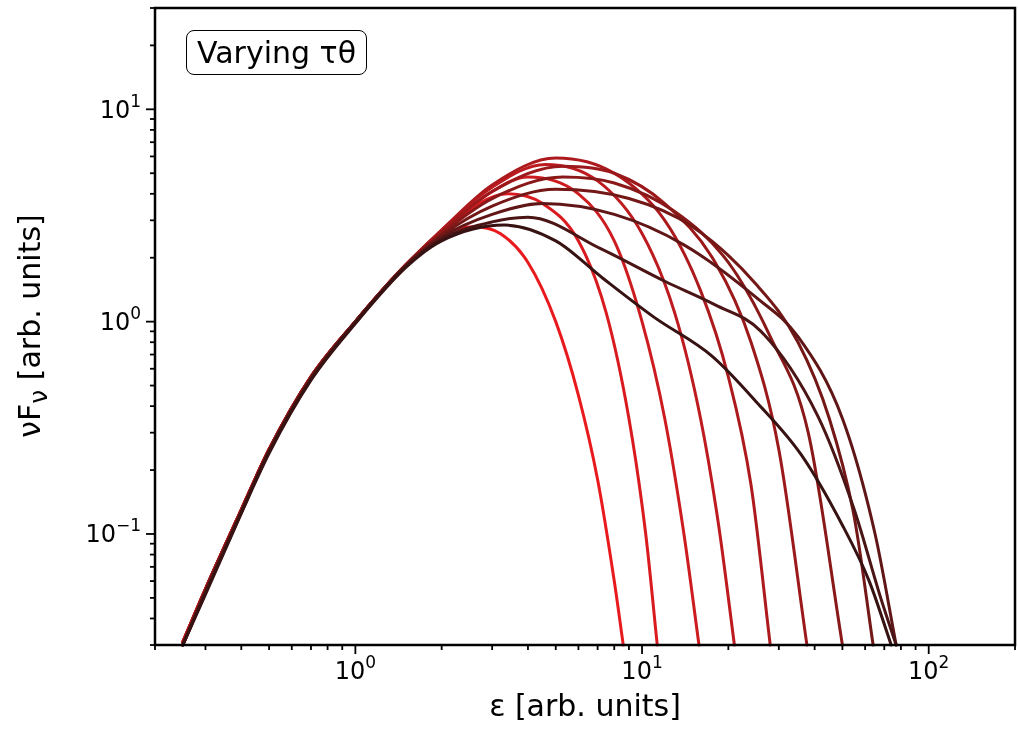  What do you see at coordinates (277, 52) in the screenshot?
I see `annotation: Varying τθ` at bounding box center [277, 52].